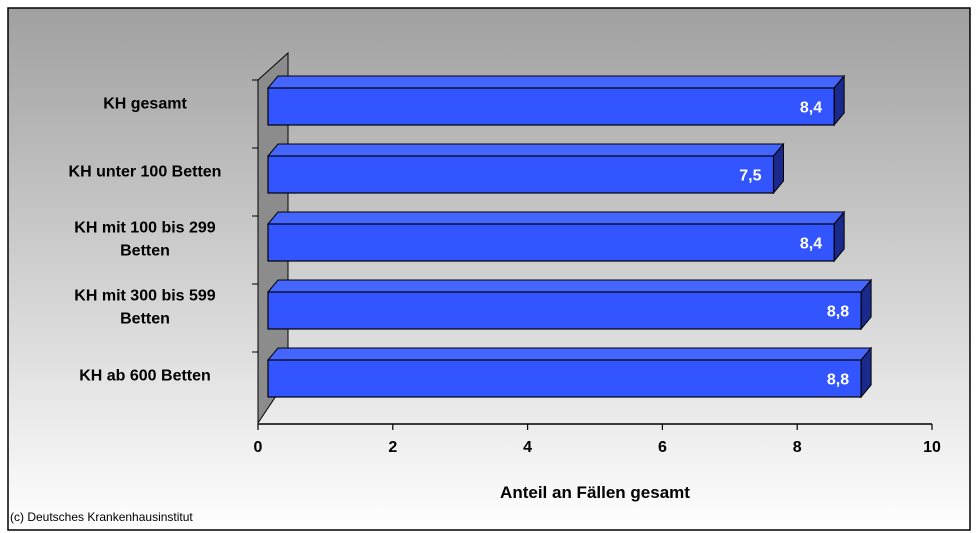 The image size is (976, 533). What do you see at coordinates (145, 296) in the screenshot?
I see `category-label-line: KH mit 300 bis 599` at bounding box center [145, 296].